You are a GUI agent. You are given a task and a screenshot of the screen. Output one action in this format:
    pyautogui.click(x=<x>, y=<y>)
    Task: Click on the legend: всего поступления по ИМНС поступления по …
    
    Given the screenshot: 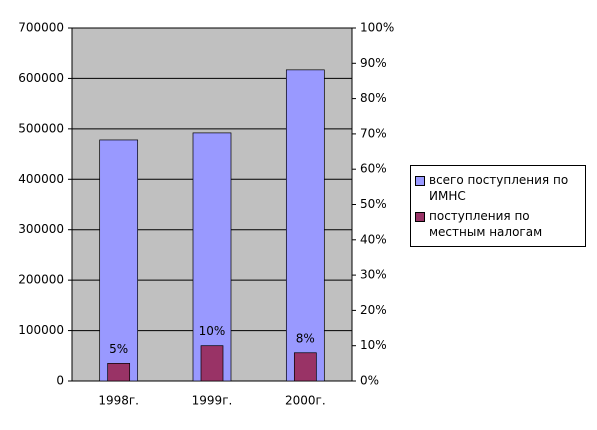 What is the action you would take?
    pyautogui.click(x=498, y=206)
    